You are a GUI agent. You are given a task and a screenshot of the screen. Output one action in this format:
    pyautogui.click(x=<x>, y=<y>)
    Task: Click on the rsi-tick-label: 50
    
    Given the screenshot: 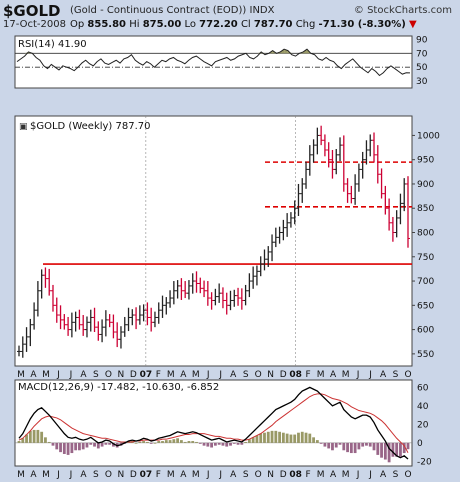 What is the action you would take?
    pyautogui.click(x=422, y=68)
    